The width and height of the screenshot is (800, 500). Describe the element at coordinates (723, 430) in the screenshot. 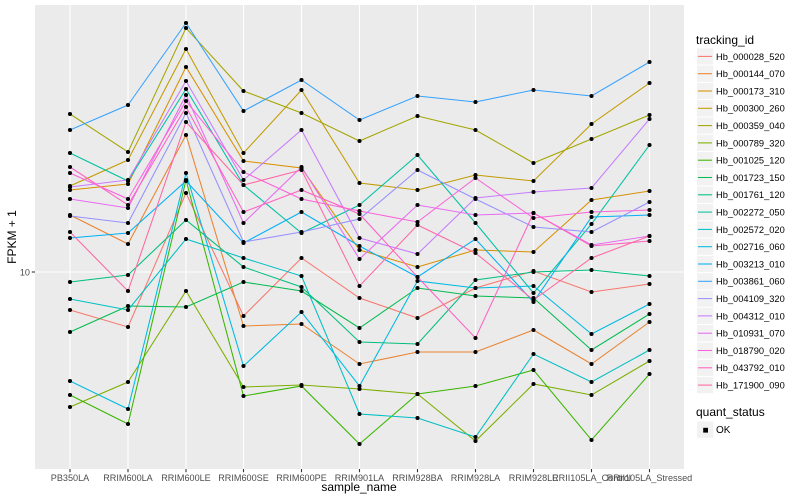

I see `svg-text: OK` at that location.